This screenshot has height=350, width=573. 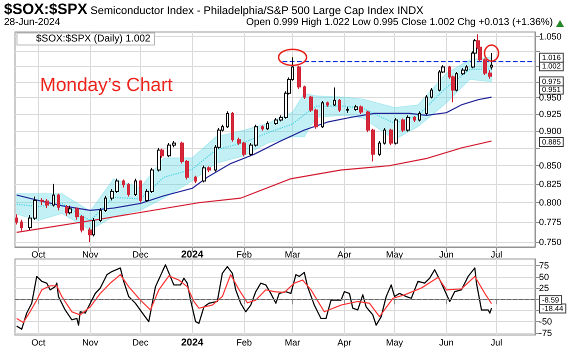 I want to click on text: Open 0.999 High 1.022 Low 0.995 Close 1.002 Chg +0.013 (+1.36%), so click(x=399, y=22).